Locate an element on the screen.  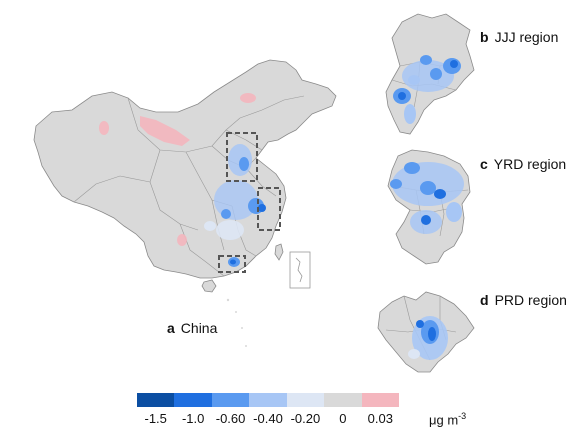
panel-a-letter: a is located at coordinates (171, 328).